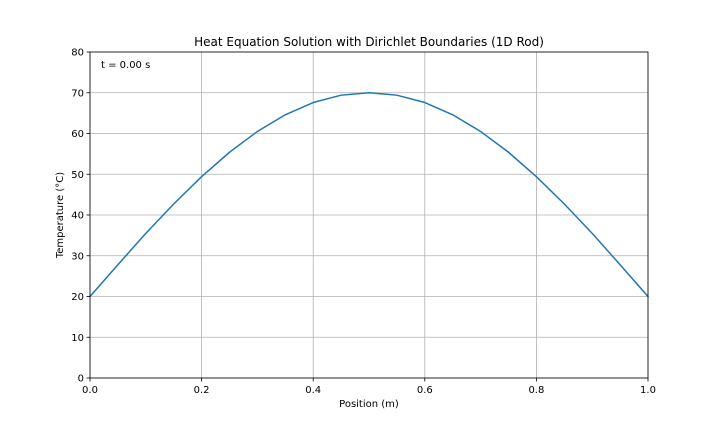 This screenshot has height=432, width=720. I want to click on y-tick-label: 10, so click(77, 338).